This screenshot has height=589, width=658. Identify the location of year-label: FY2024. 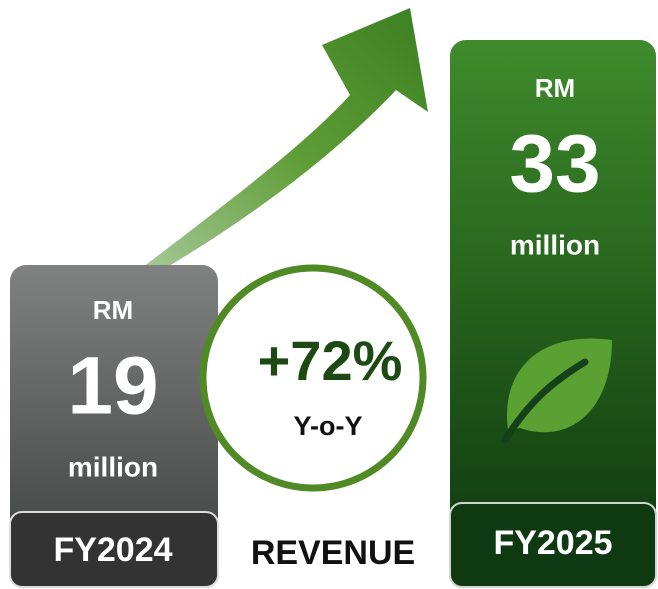
(112, 550).